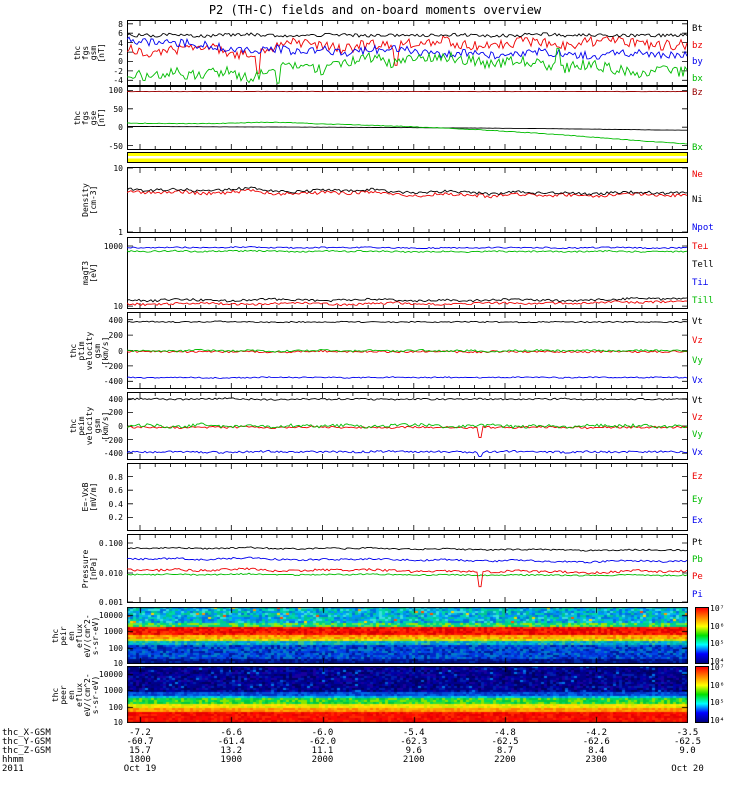 The image size is (750, 800). I want to click on panel-pressure, so click(407, 568).